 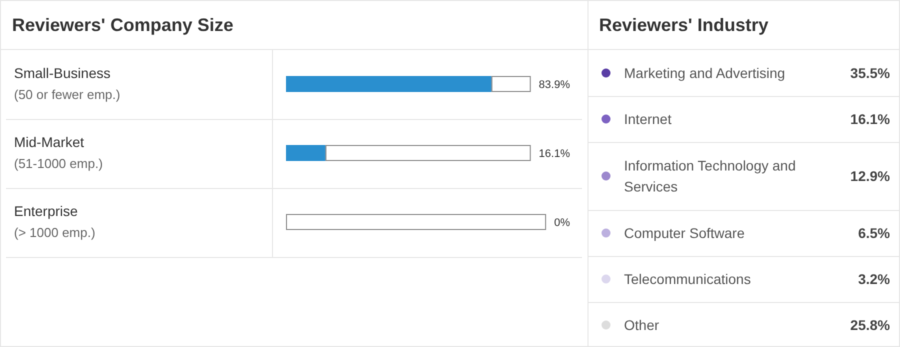 What do you see at coordinates (58, 152) in the screenshot?
I see `category-label: Mid-Market (51-1000 emp.)` at bounding box center [58, 152].